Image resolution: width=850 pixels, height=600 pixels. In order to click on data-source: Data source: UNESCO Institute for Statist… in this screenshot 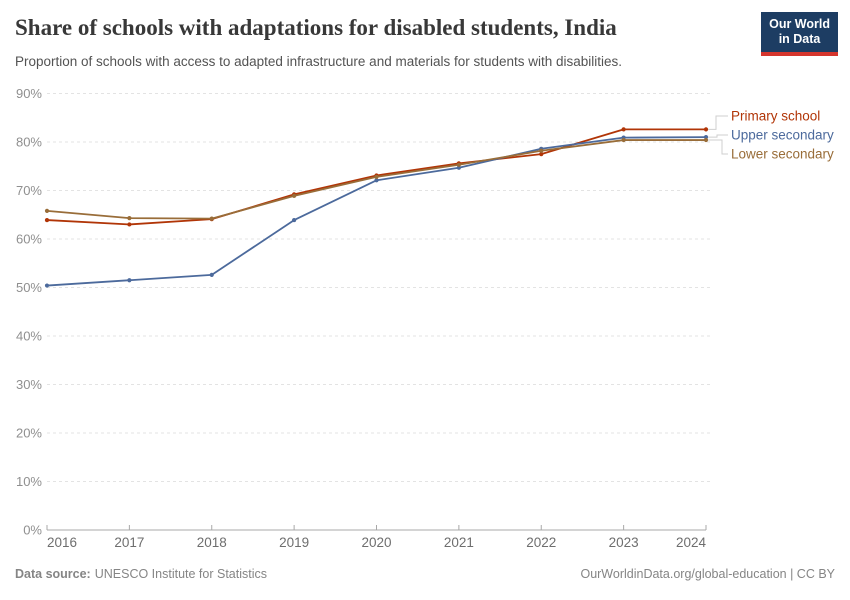, I will do `click(141, 574)`.